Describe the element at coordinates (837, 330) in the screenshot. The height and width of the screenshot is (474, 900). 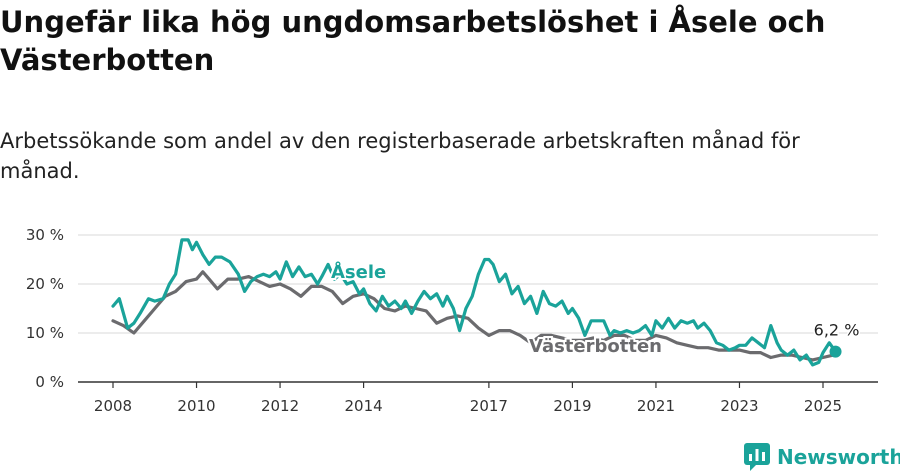
I see `end-value-label: 6,2 %` at that location.